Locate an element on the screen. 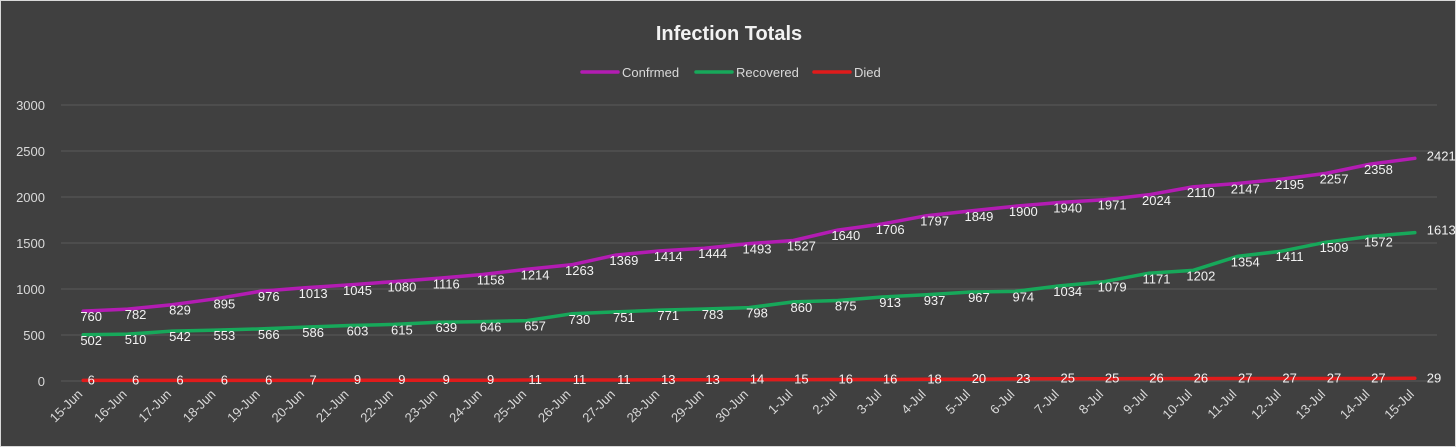 The height and width of the screenshot is (448, 1456). legend-label: Recovered is located at coordinates (767, 72).